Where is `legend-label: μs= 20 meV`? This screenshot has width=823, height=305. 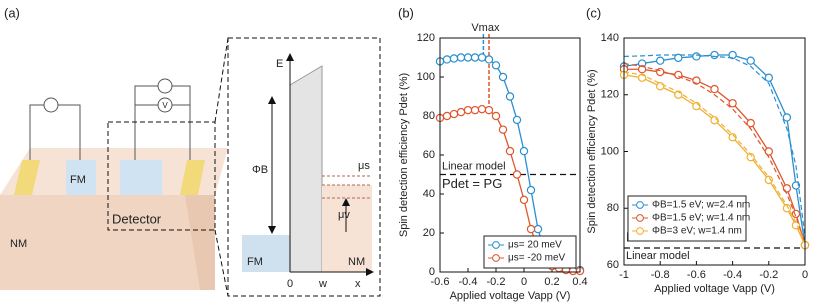 legend-label: μs= 20 meV is located at coordinates (535, 245).